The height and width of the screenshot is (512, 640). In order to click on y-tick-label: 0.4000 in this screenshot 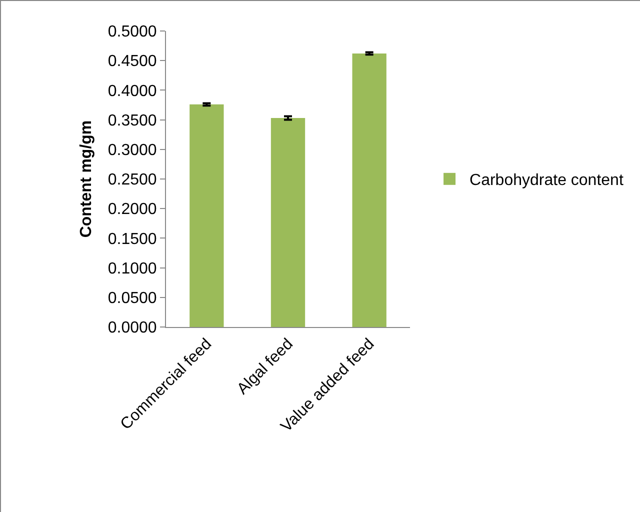, I will do `click(132, 91)`.